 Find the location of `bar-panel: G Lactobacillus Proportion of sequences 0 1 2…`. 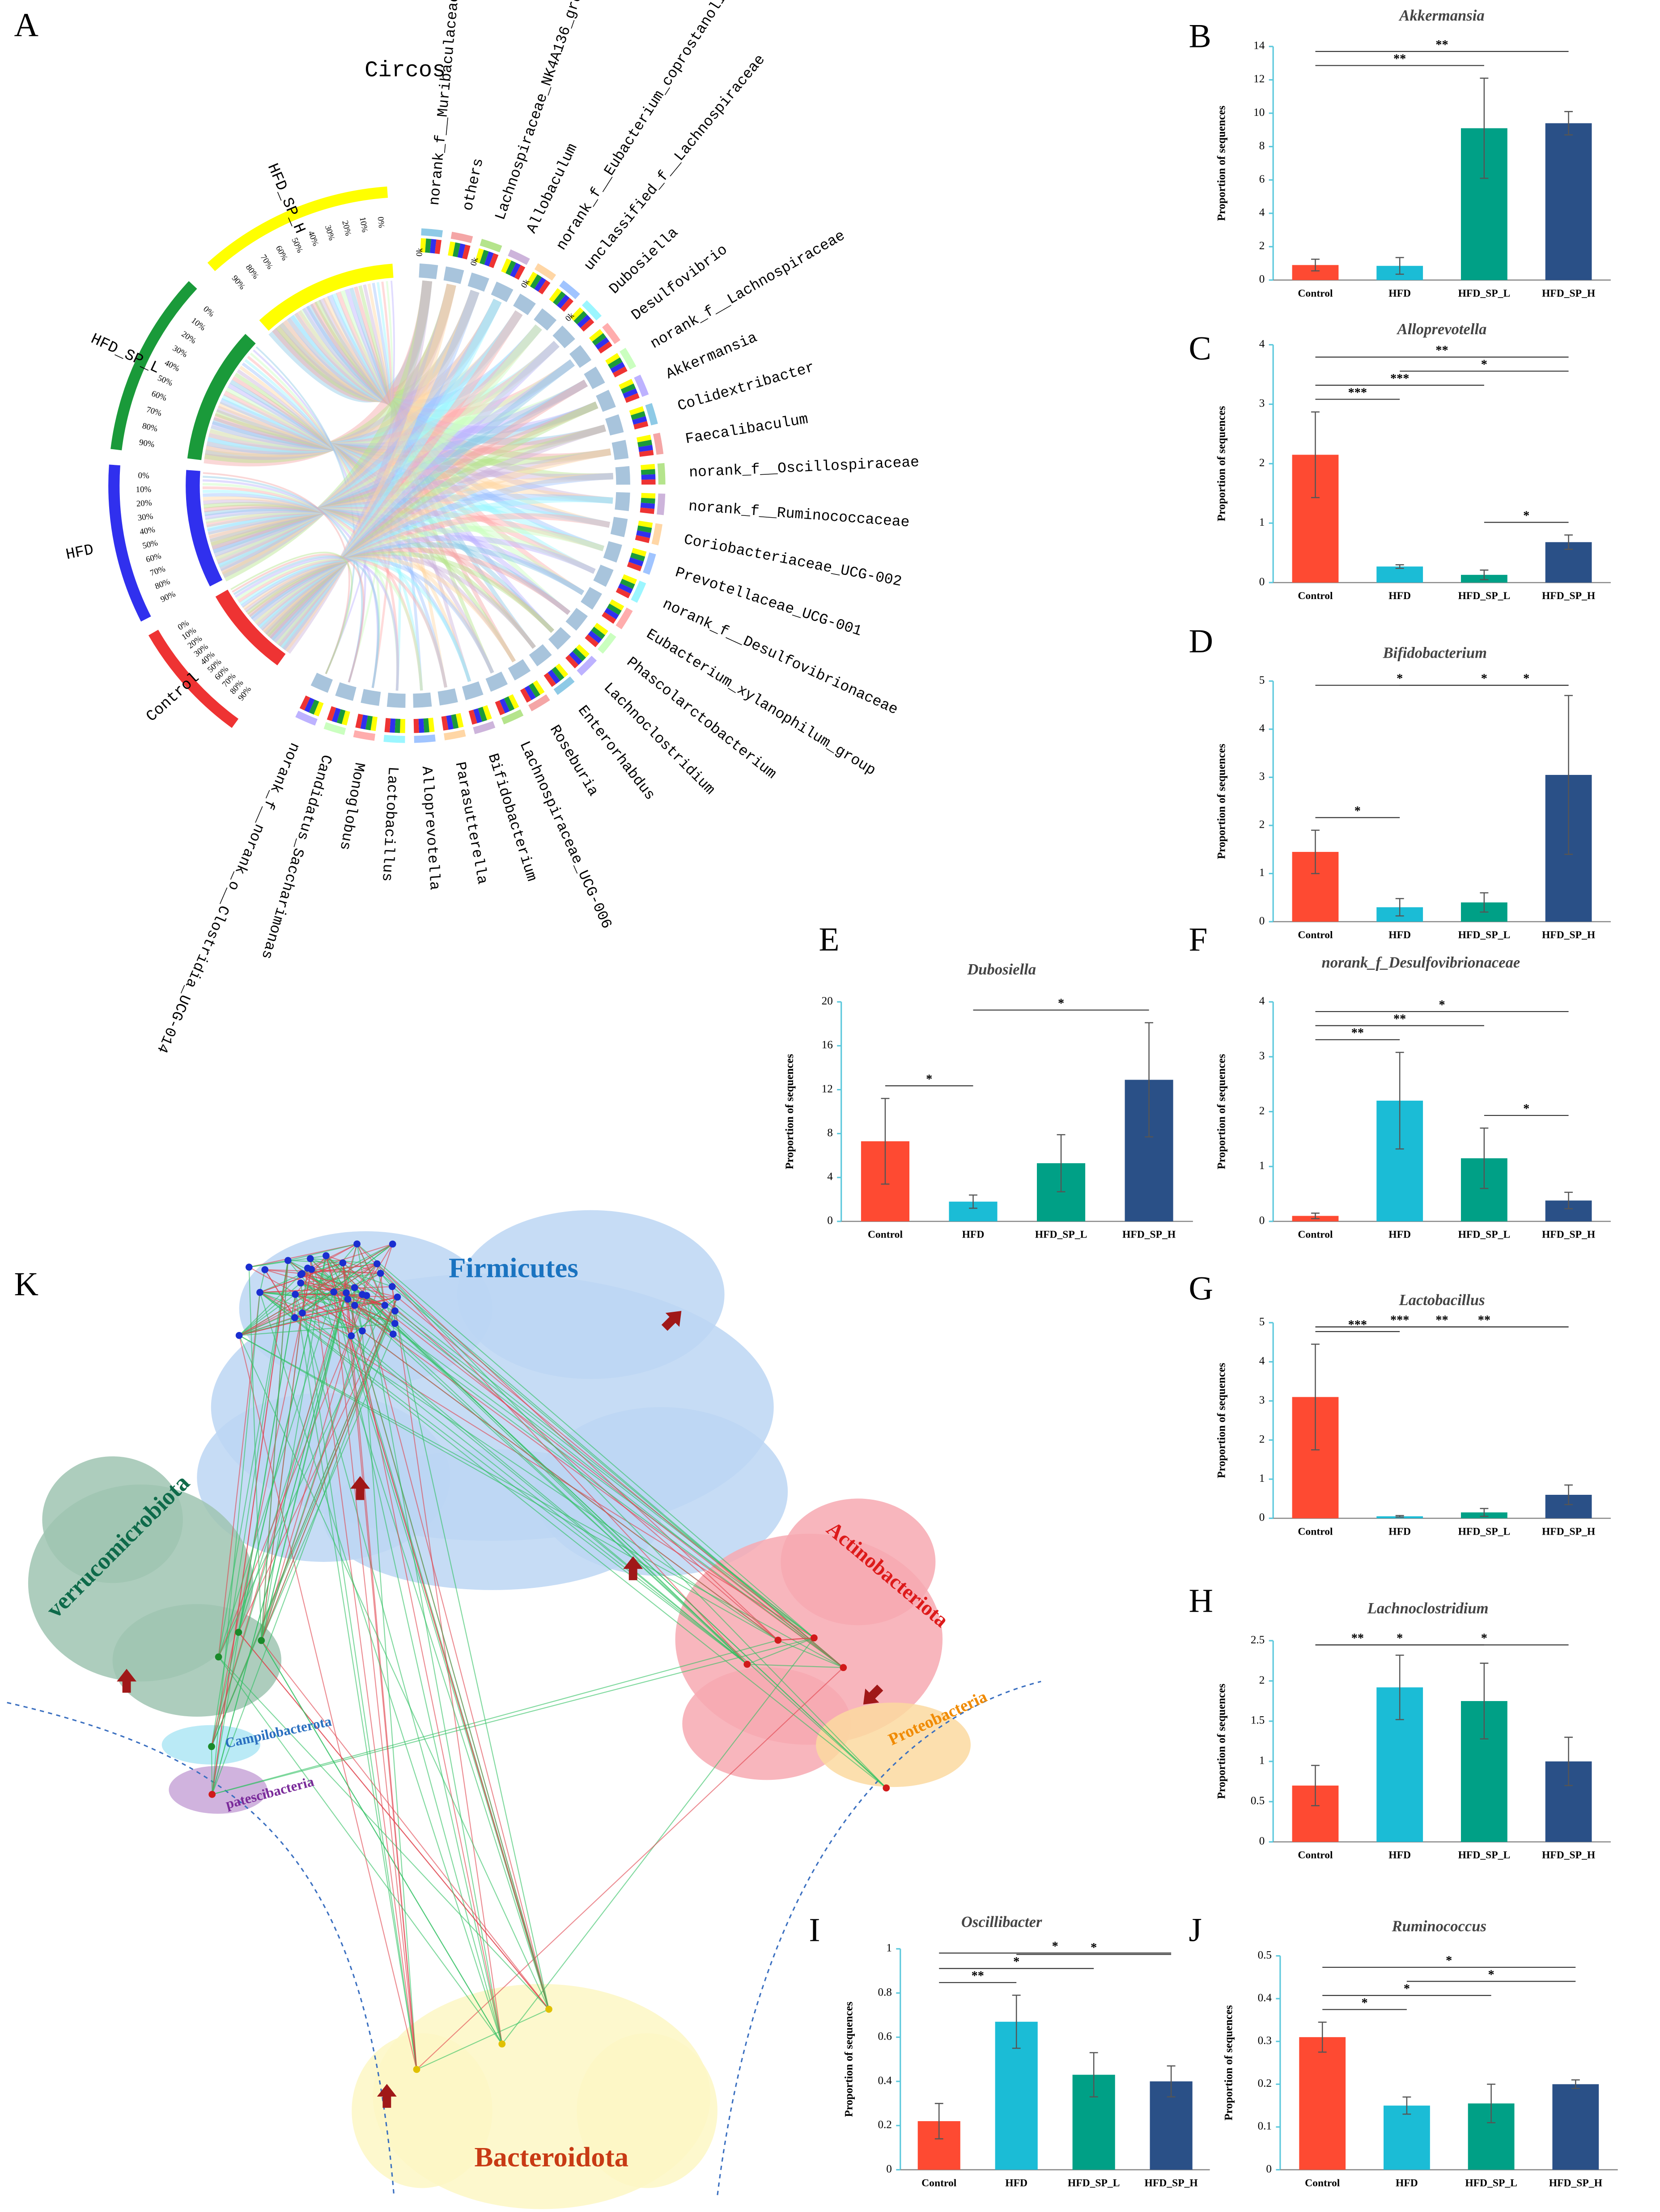

bar-panel: G Lactobacillus Proportion of sequences 0 1 2… is located at coordinates (1400, 1403).